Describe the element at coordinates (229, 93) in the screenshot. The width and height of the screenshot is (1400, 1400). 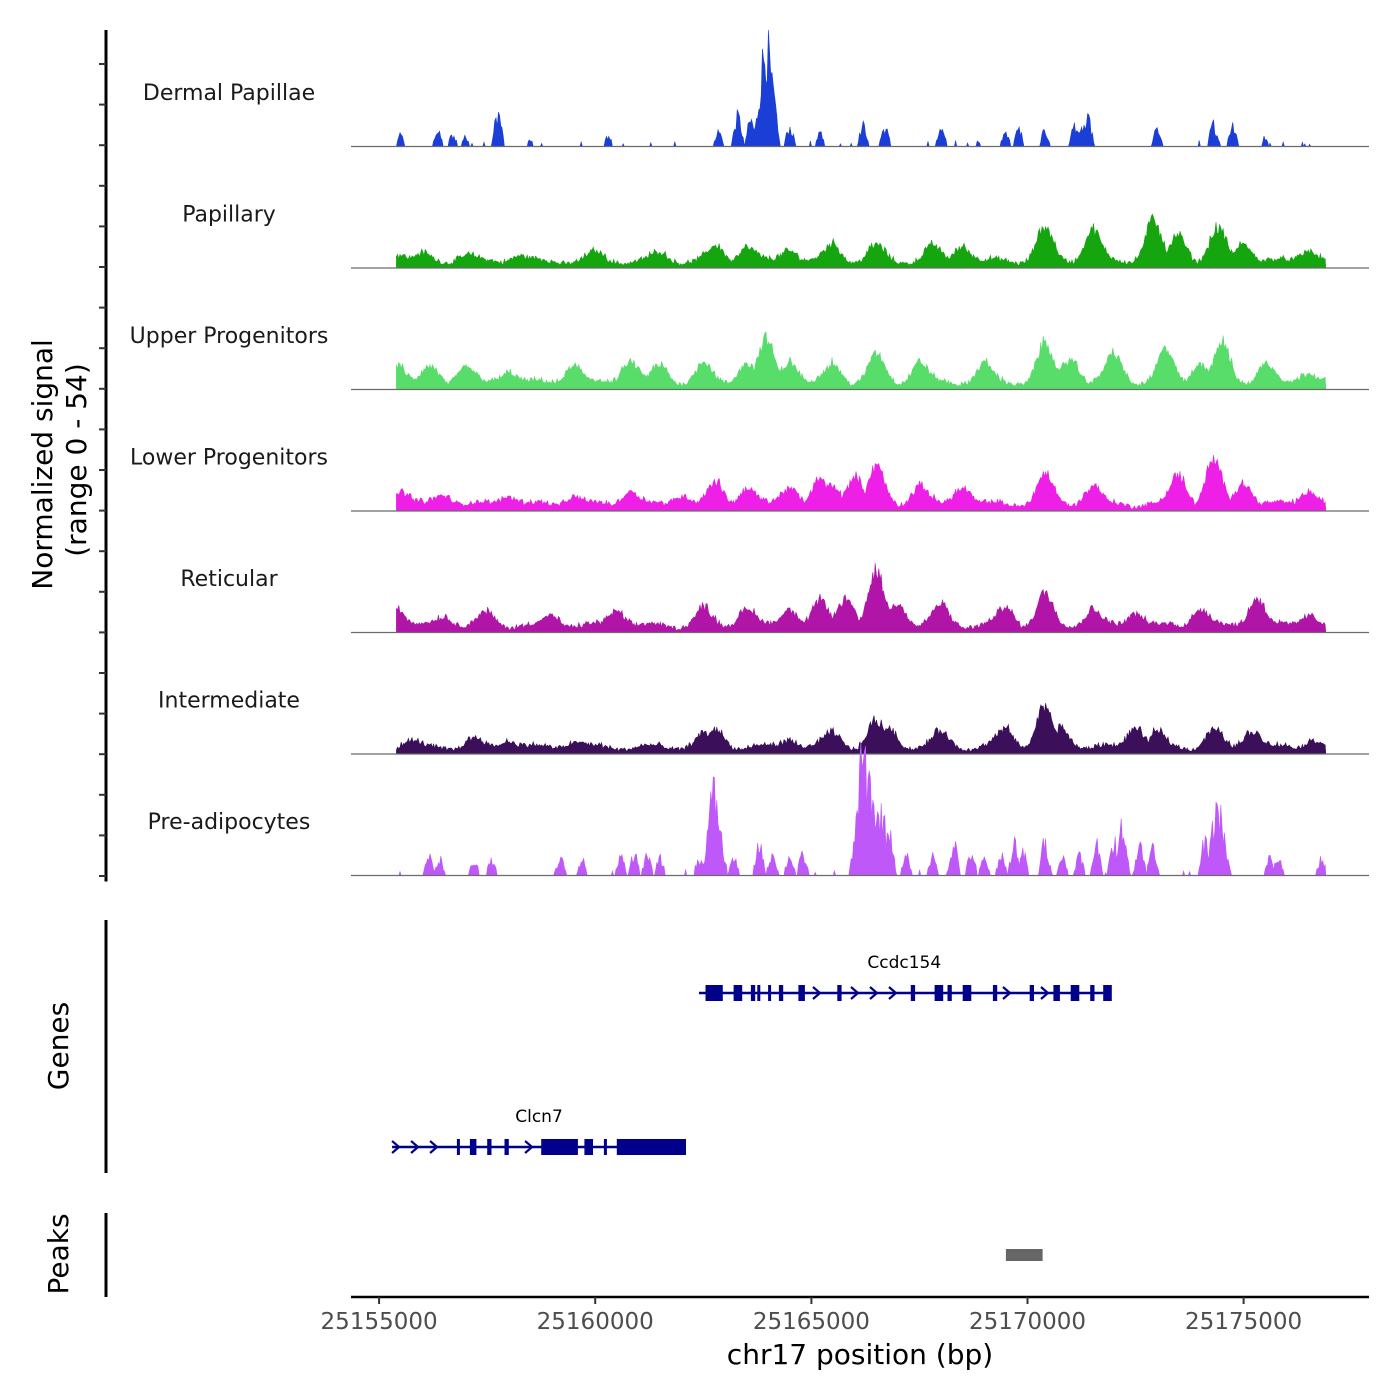
I see `track-label: Dermal Papillae` at that location.